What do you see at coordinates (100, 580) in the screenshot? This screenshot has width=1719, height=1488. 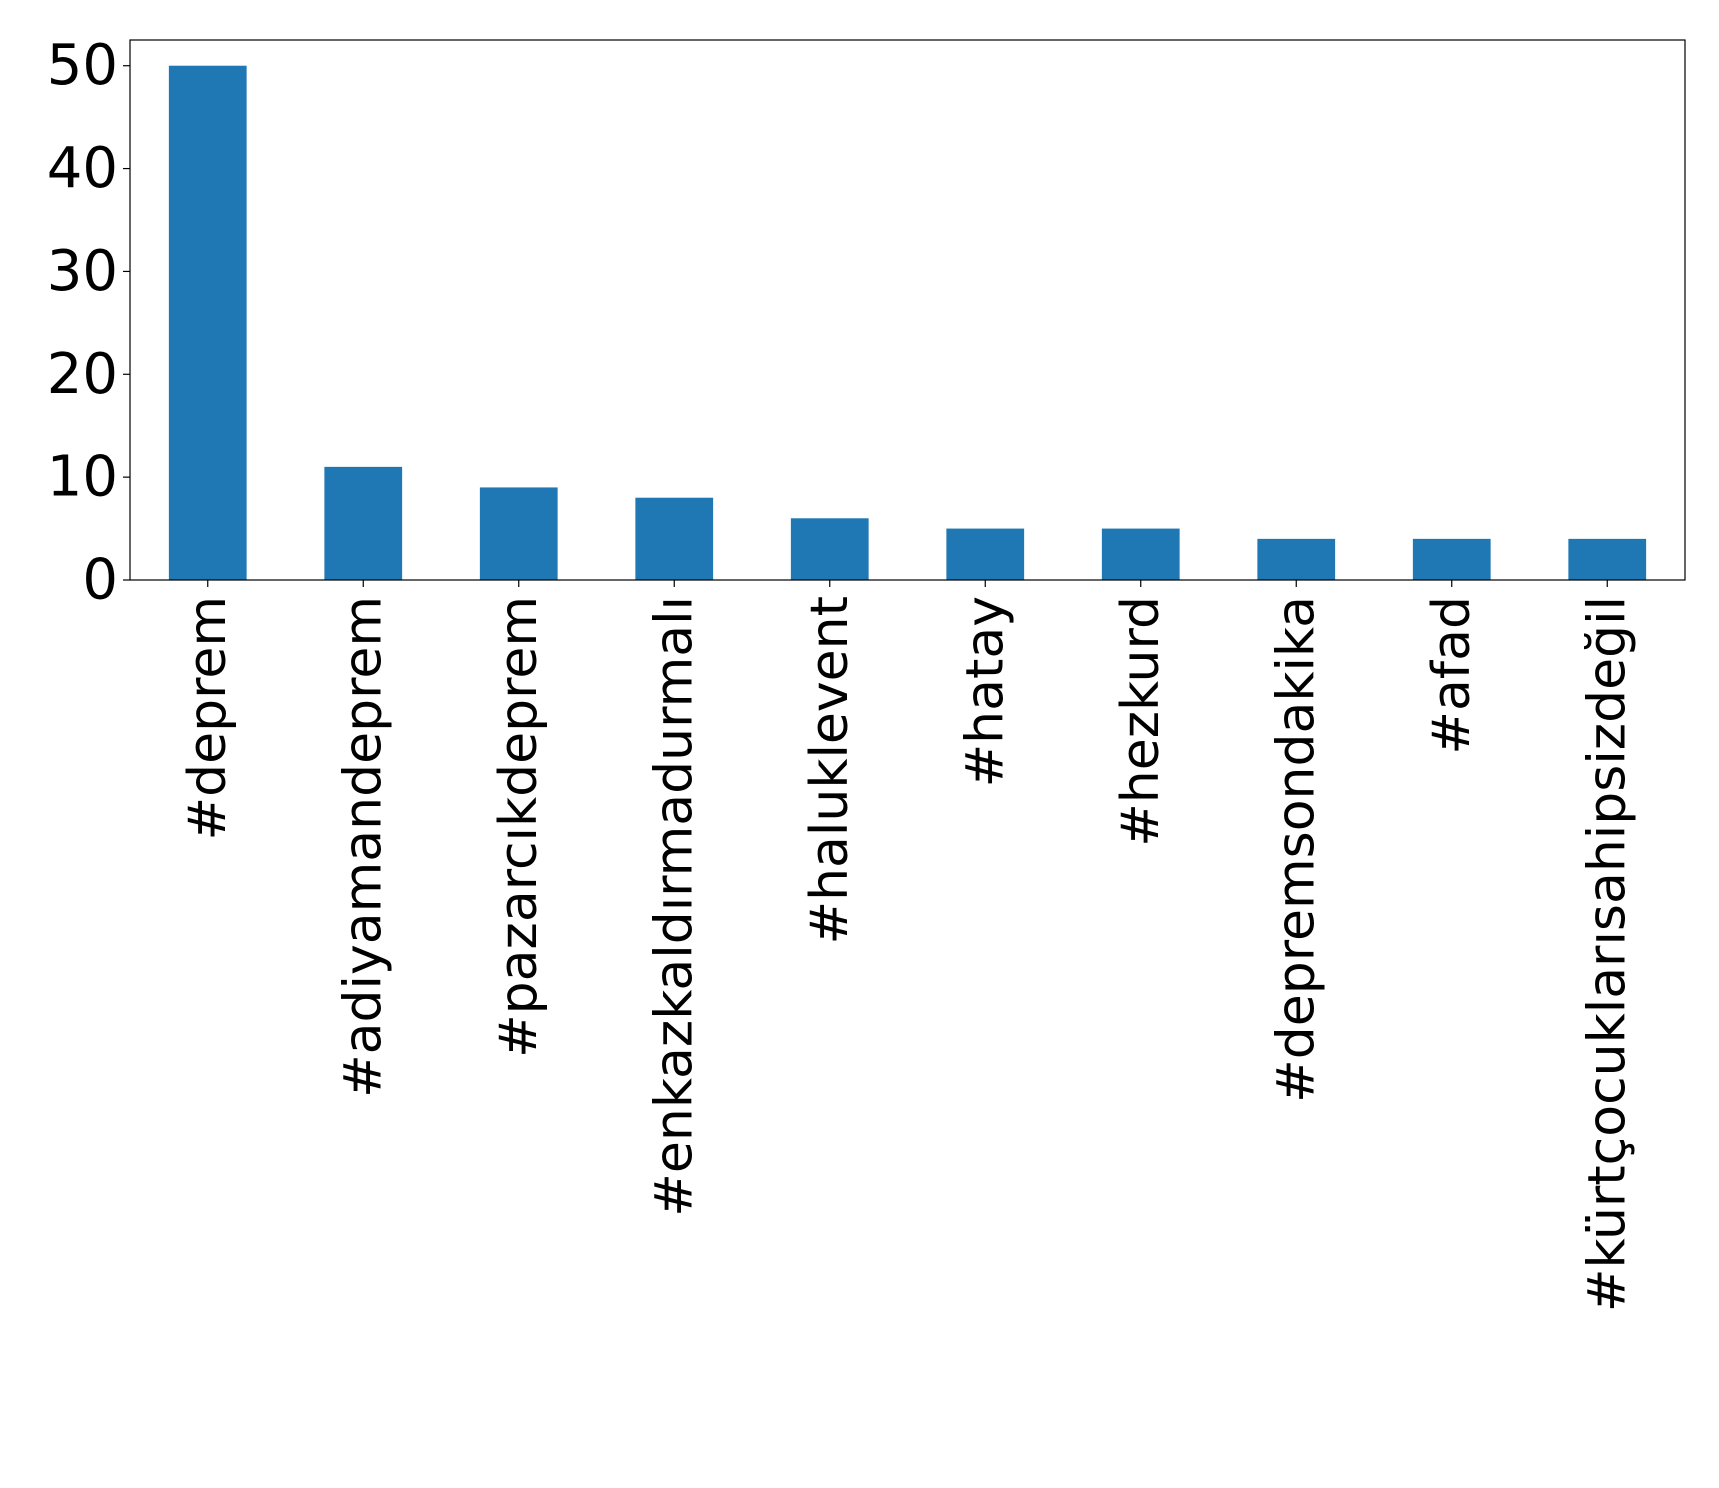 I see `y-tick-label-0: 0` at bounding box center [100, 580].